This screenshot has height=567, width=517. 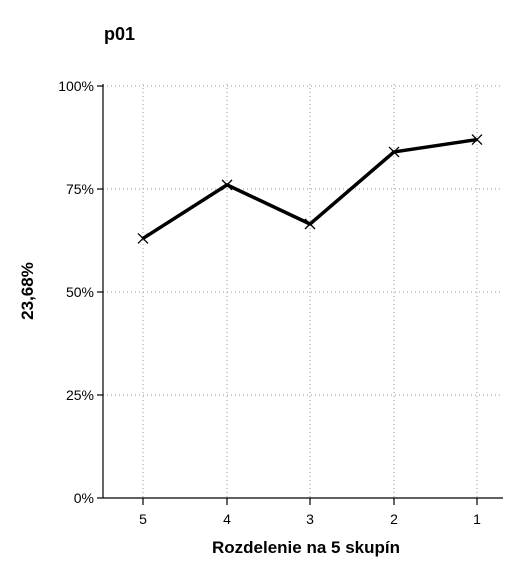 What do you see at coordinates (143, 519) in the screenshot?
I see `x-tick-label: 5` at bounding box center [143, 519].